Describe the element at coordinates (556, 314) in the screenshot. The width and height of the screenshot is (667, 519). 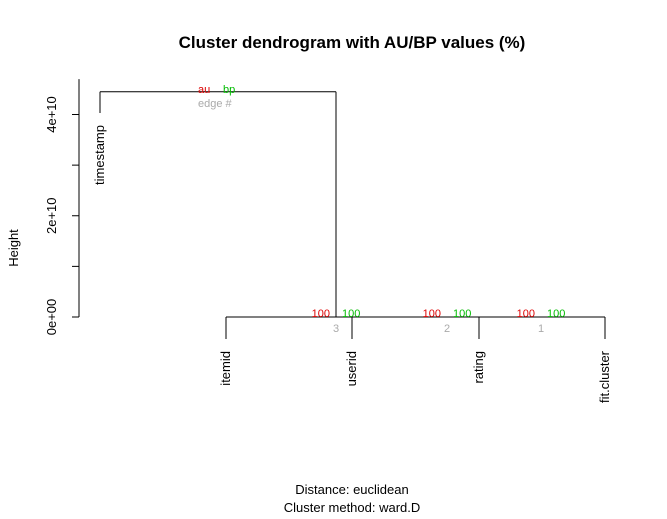
I see `bp-value-1: 100` at that location.